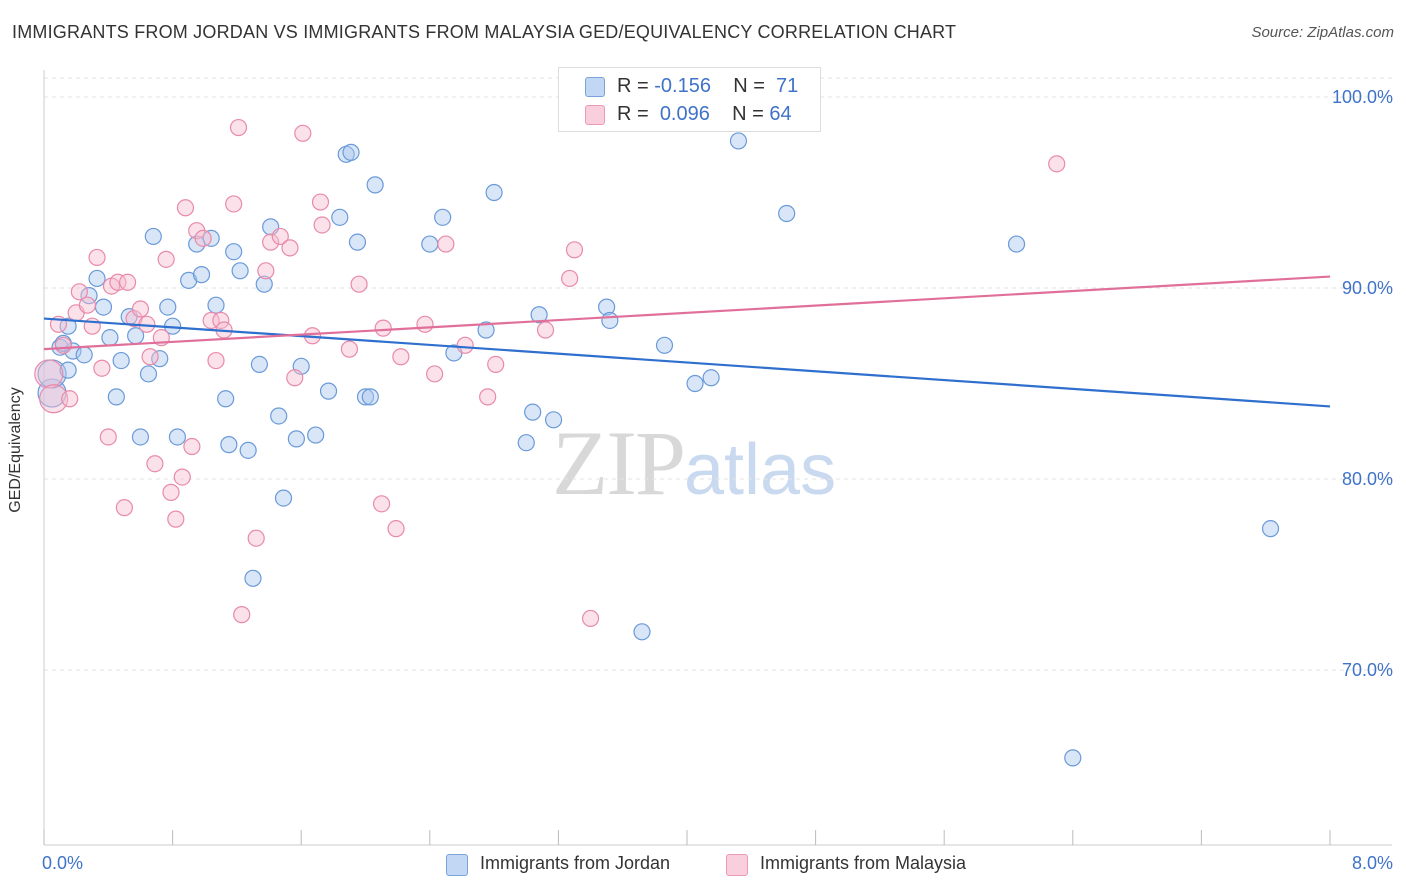  Describe the element at coordinates (1367, 288) in the screenshot. I see `y-tick-label-1: 90.0%` at that location.